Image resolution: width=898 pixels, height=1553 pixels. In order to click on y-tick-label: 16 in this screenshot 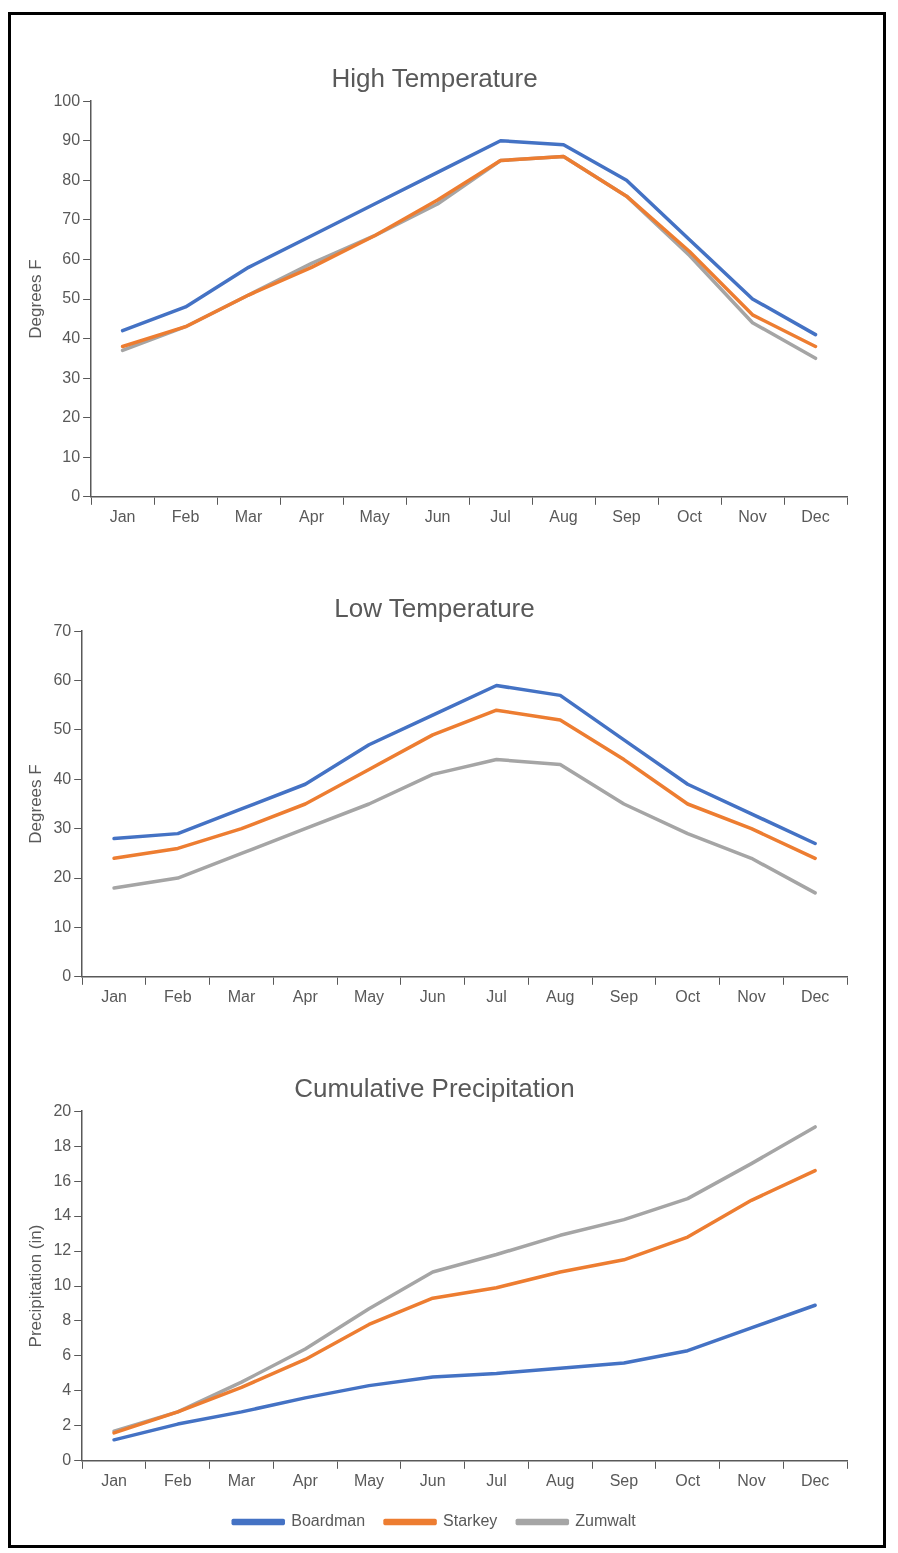, I will do `click(62, 1180)`.